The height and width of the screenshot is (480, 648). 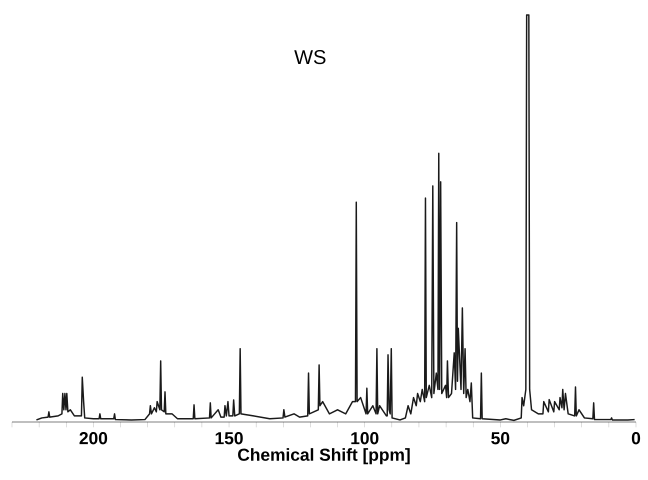 What do you see at coordinates (364, 438) in the screenshot?
I see `x-tick-label: 100` at bounding box center [364, 438].